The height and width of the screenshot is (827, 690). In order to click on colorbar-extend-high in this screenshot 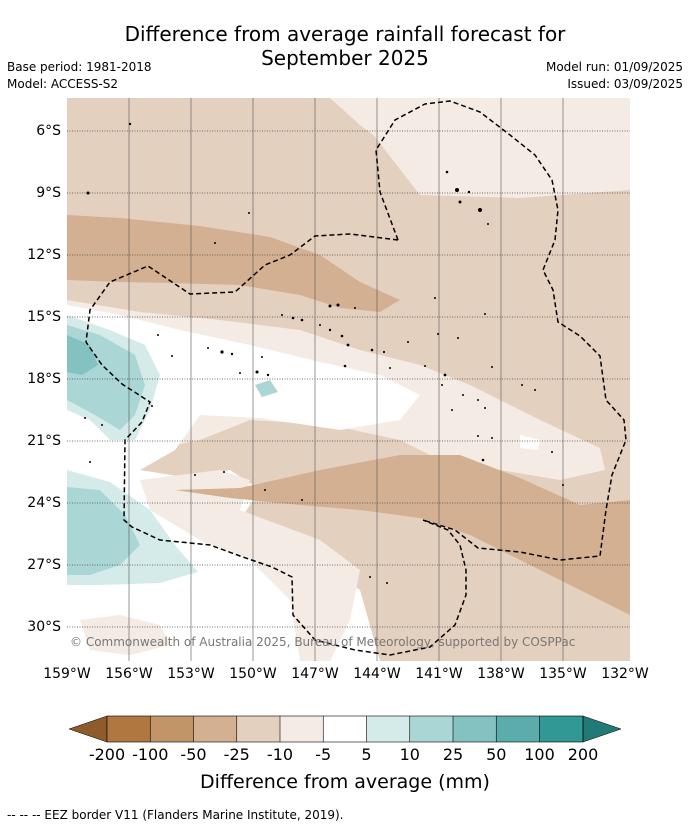, I will do `click(602, 729)`.